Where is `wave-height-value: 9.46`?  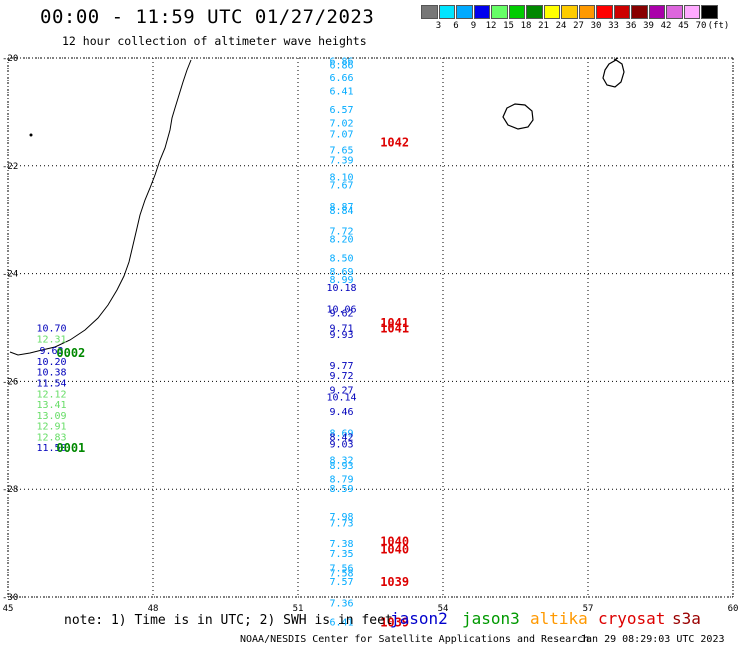
wave-height-value: 9.46 is located at coordinates (341, 412).